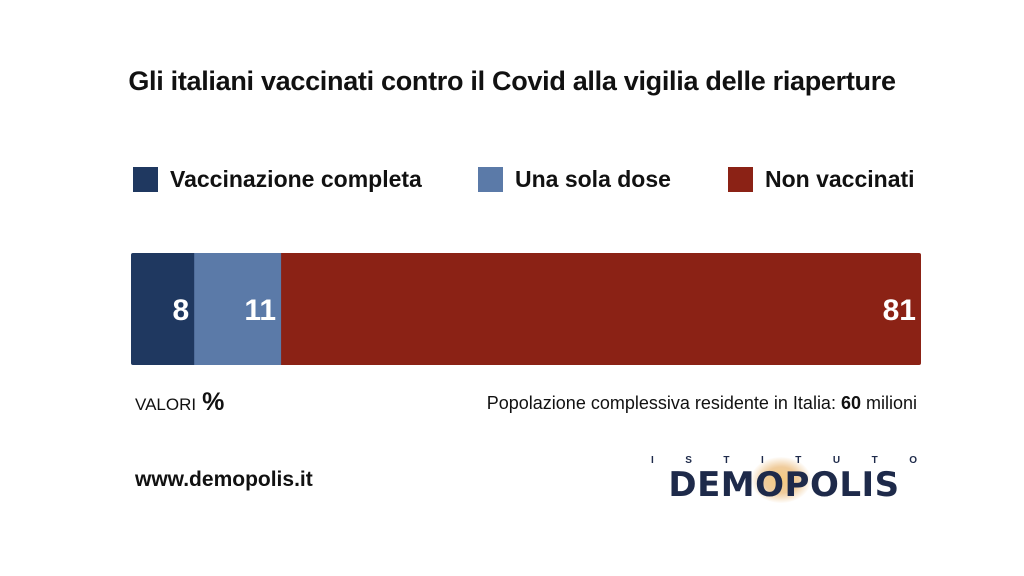 The height and width of the screenshot is (576, 1024). I want to click on logo-letter: O, so click(913, 460).